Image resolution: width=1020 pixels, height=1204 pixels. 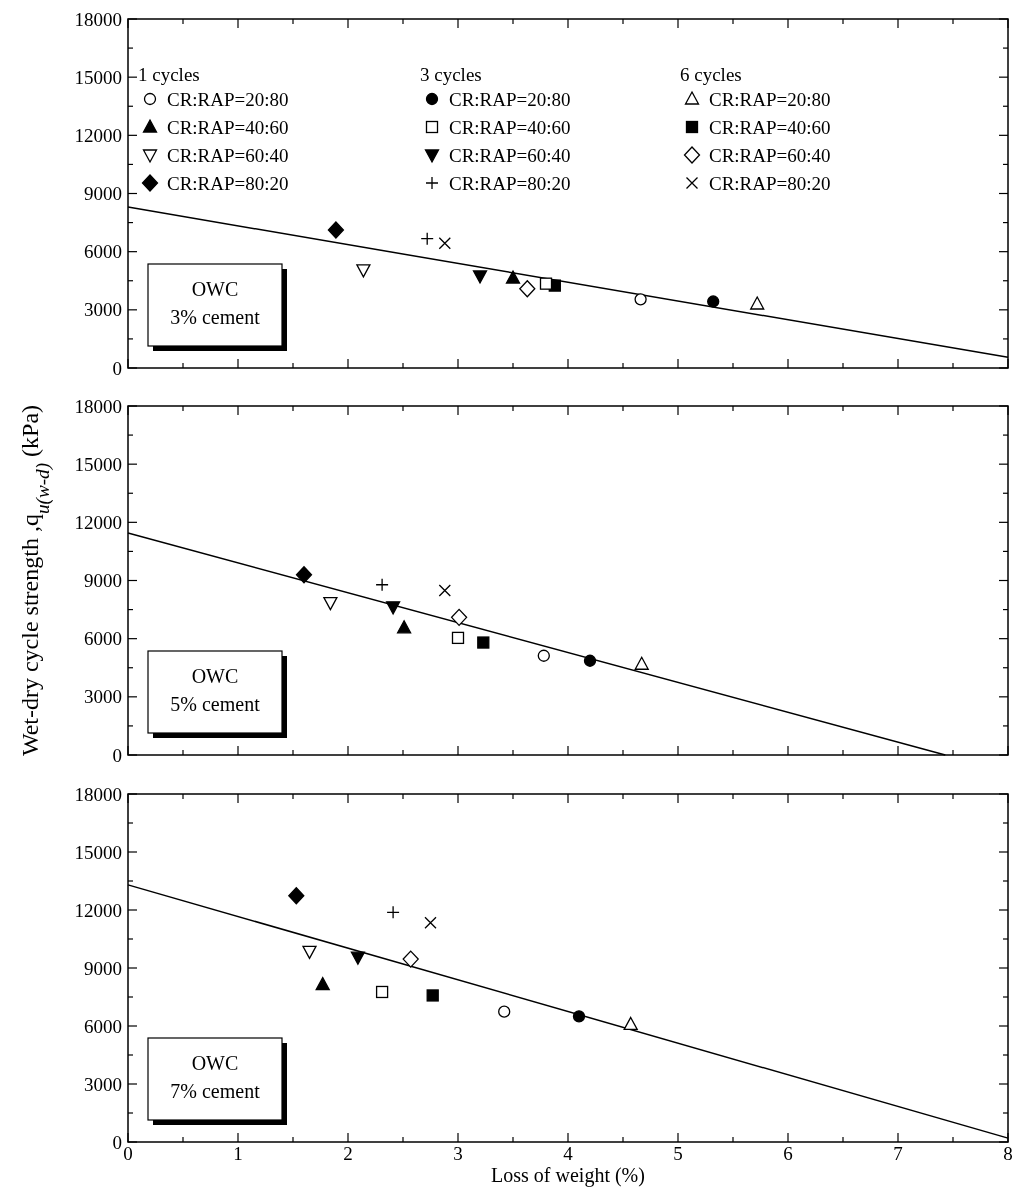 What do you see at coordinates (215, 690) in the screenshot?
I see `annotation: OWC 5% cement` at bounding box center [215, 690].